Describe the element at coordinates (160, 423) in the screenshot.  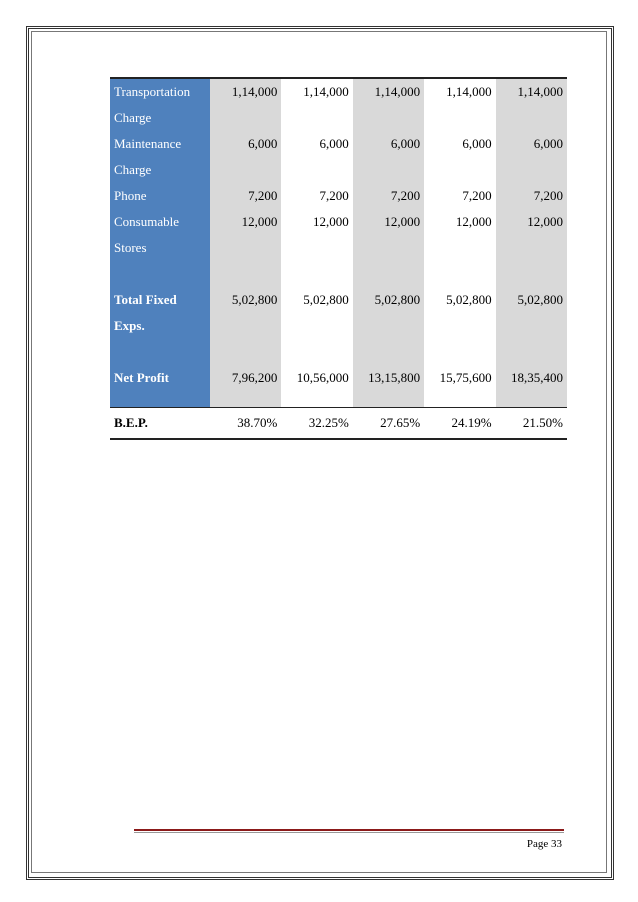
I see `row-label: B.E.P.` at that location.